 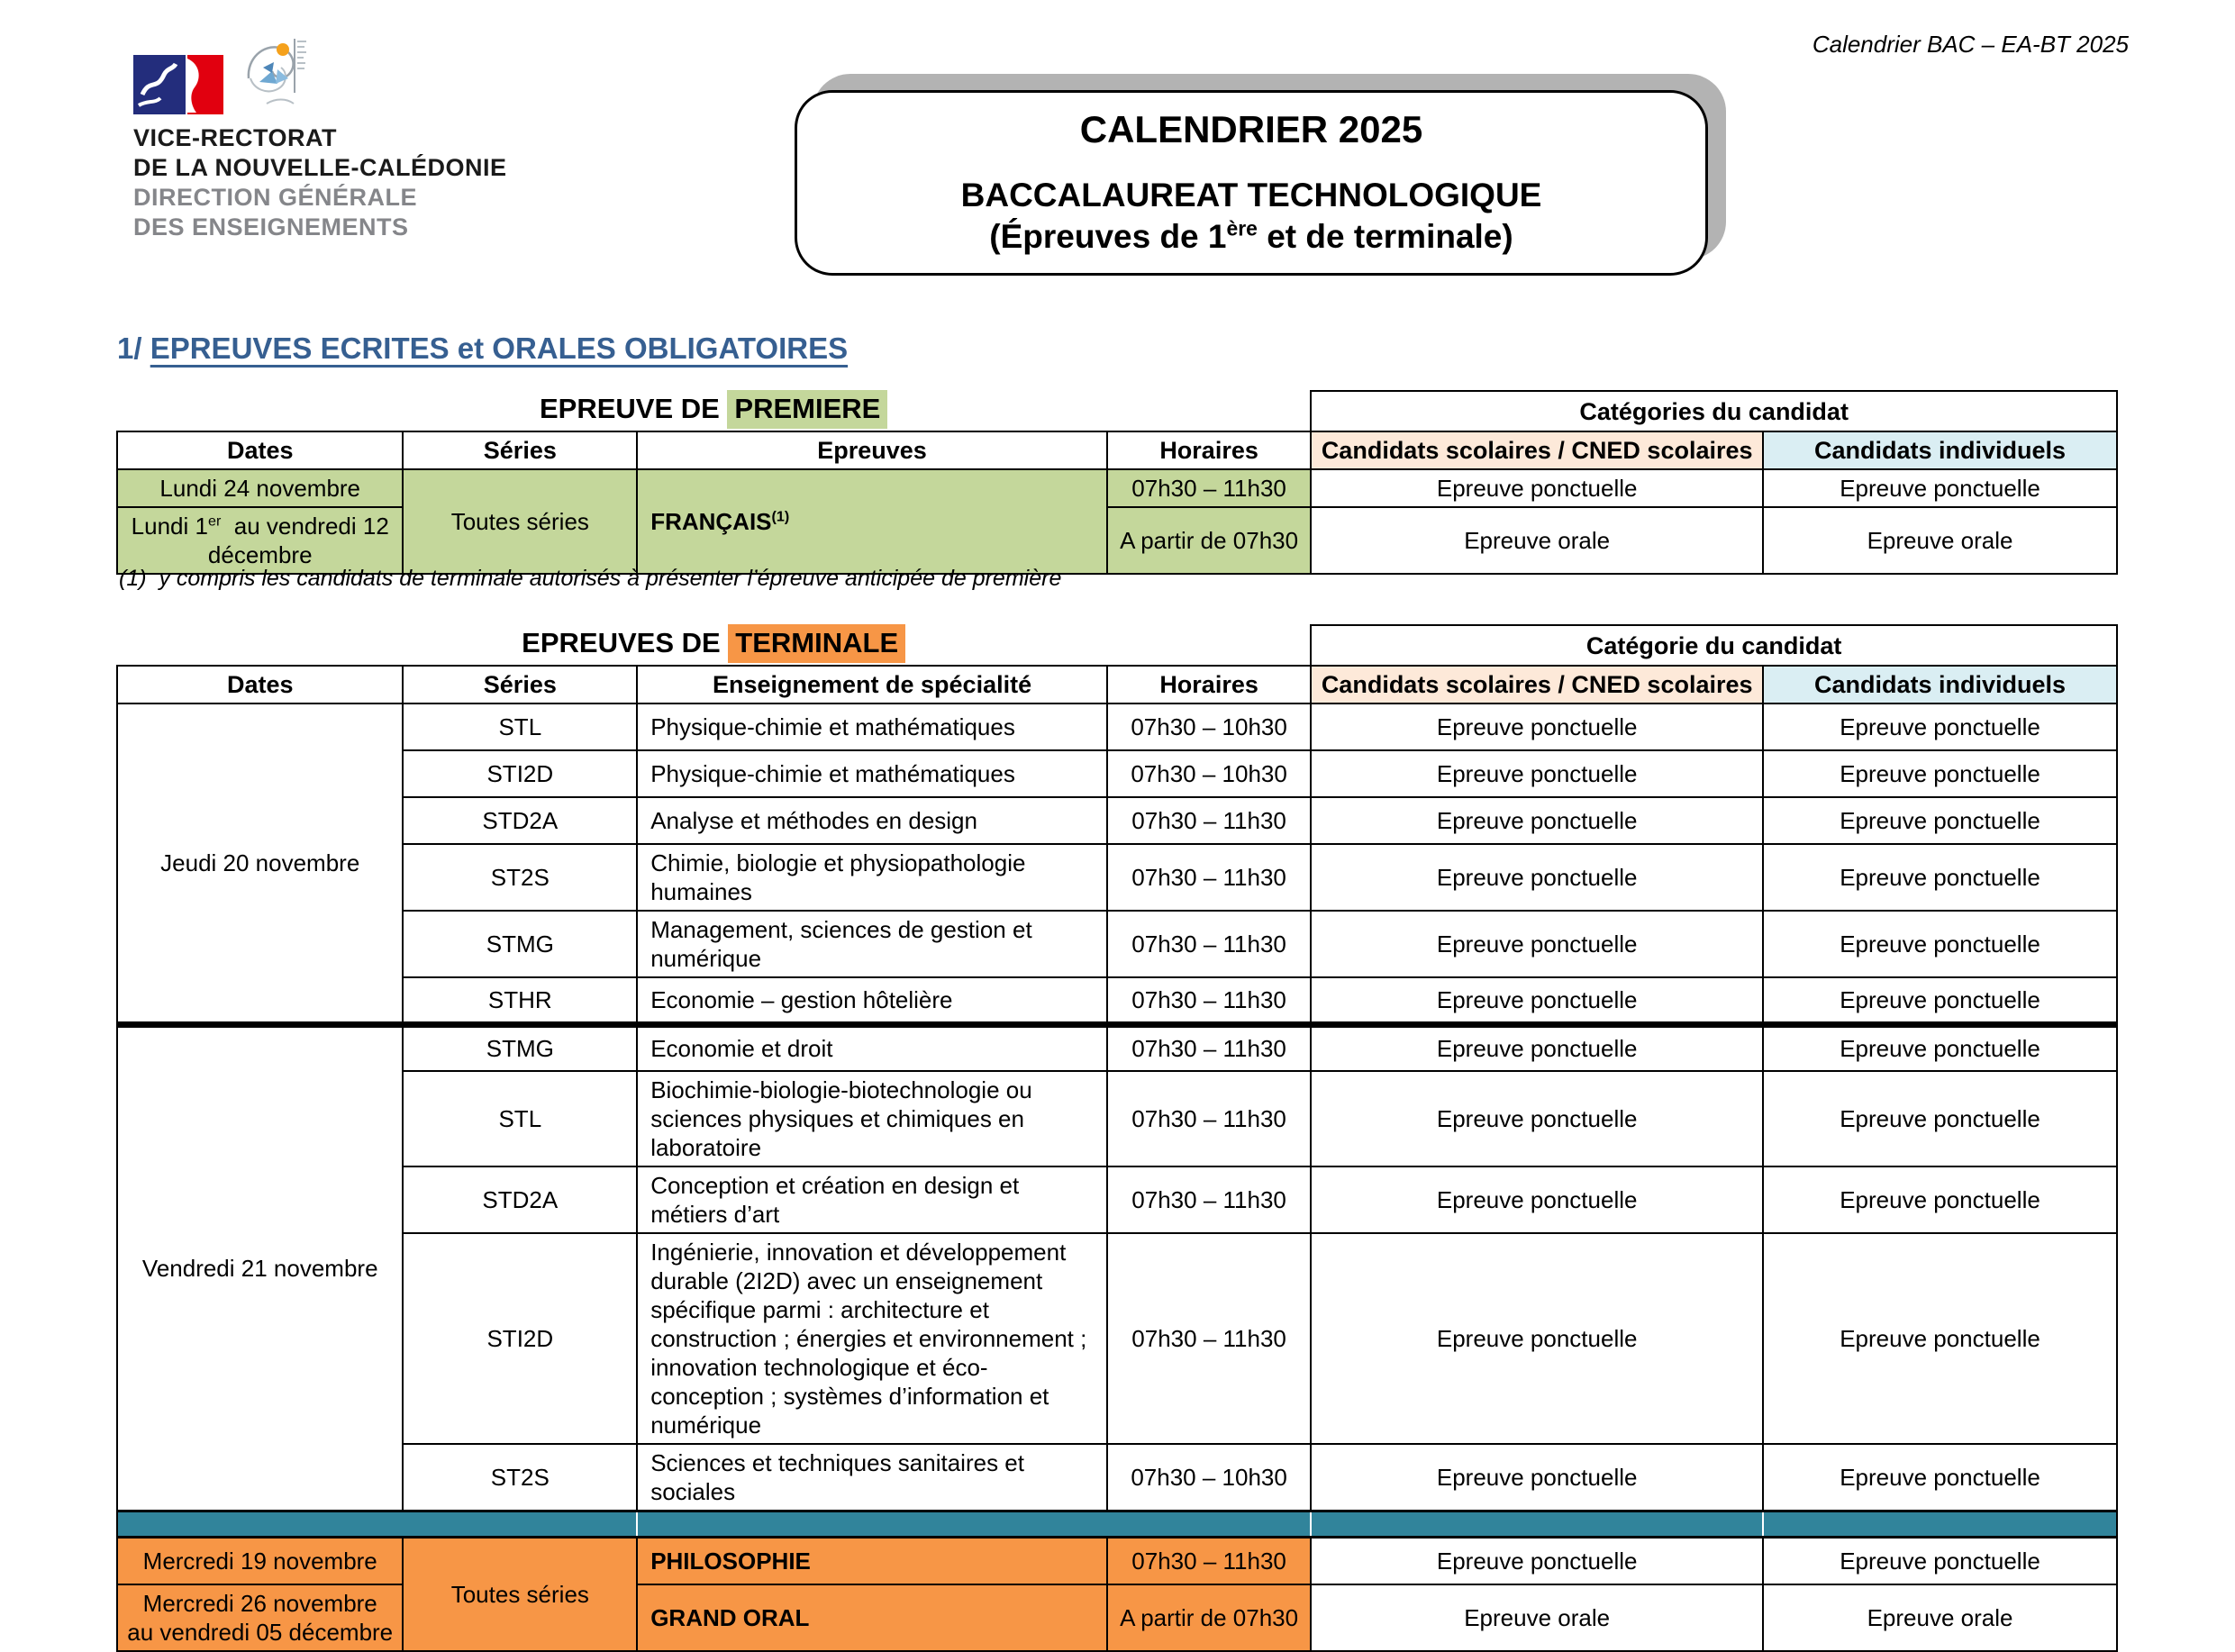 What do you see at coordinates (1970, 44) in the screenshot?
I see `document-reference: Calendrier BAC – EA-BT 2025` at bounding box center [1970, 44].